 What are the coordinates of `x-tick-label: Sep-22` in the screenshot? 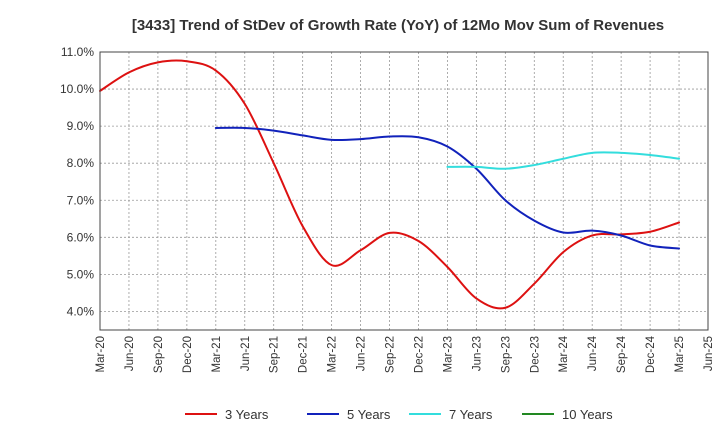 It's located at (391, 354).